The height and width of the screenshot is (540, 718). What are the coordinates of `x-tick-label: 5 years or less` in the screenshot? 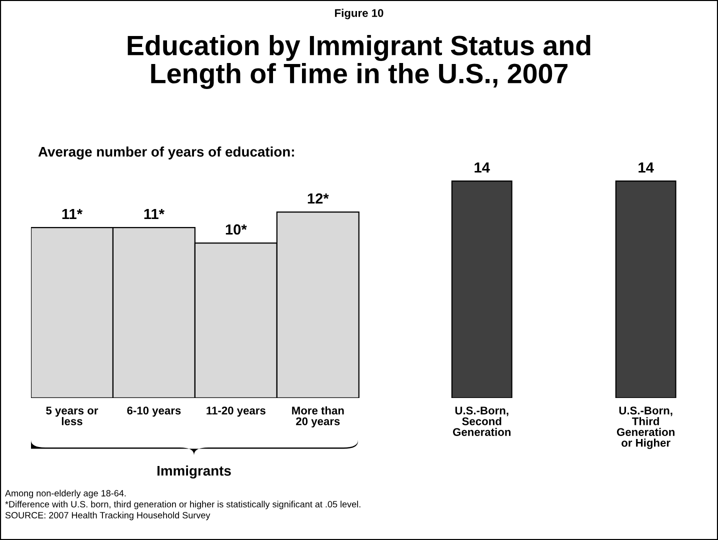 It's located at (72, 416).